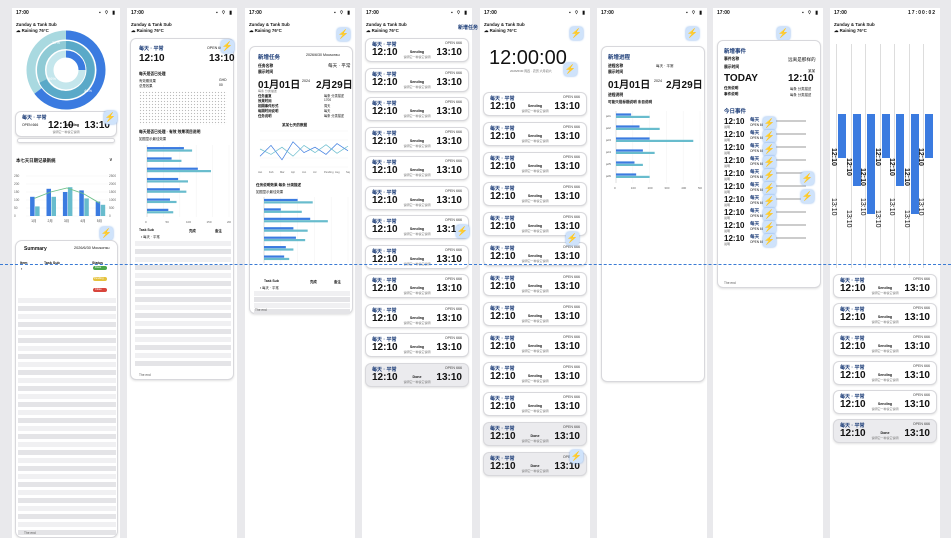  What do you see at coordinates (339, 65) in the screenshot?
I see `task-name-input: 每天 · 平常` at bounding box center [339, 65].